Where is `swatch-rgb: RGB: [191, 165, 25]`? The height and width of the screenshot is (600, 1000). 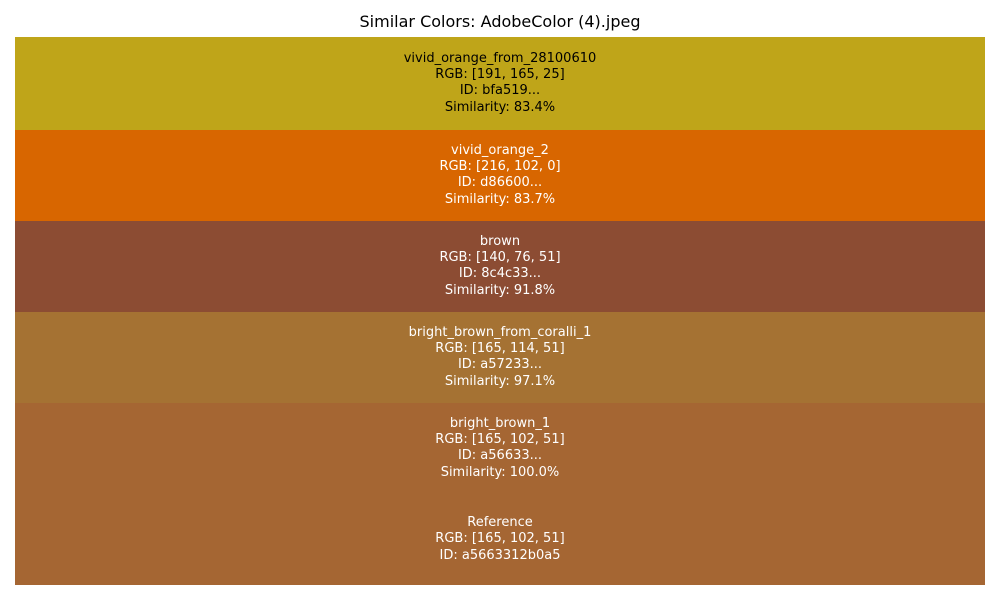 swatch-rgb: RGB: [191, 165, 25] is located at coordinates (500, 75).